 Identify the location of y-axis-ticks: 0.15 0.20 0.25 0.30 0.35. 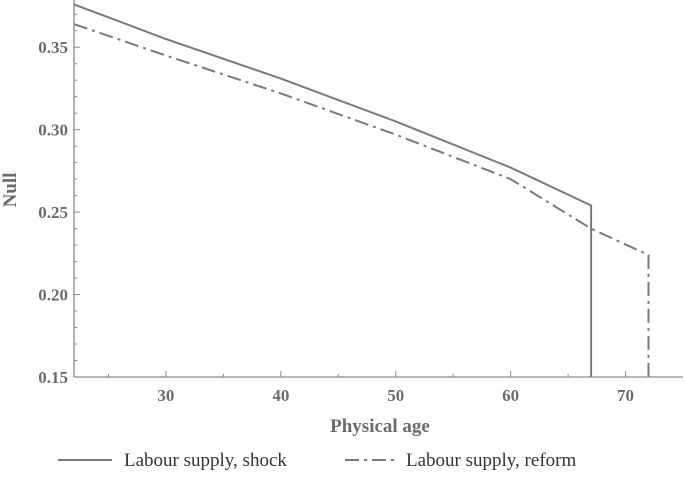
(59, 200).